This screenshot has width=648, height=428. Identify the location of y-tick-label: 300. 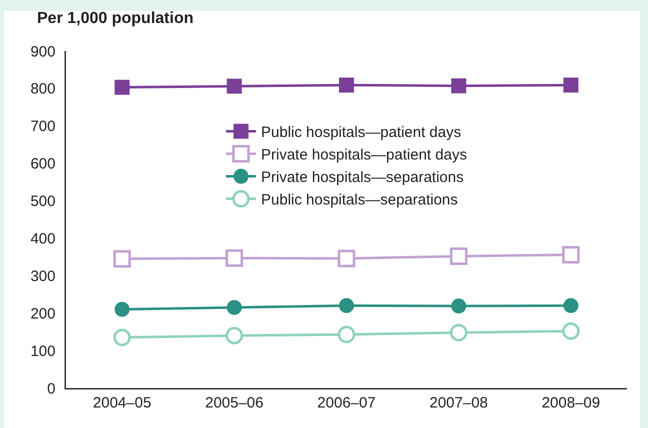
(43, 276).